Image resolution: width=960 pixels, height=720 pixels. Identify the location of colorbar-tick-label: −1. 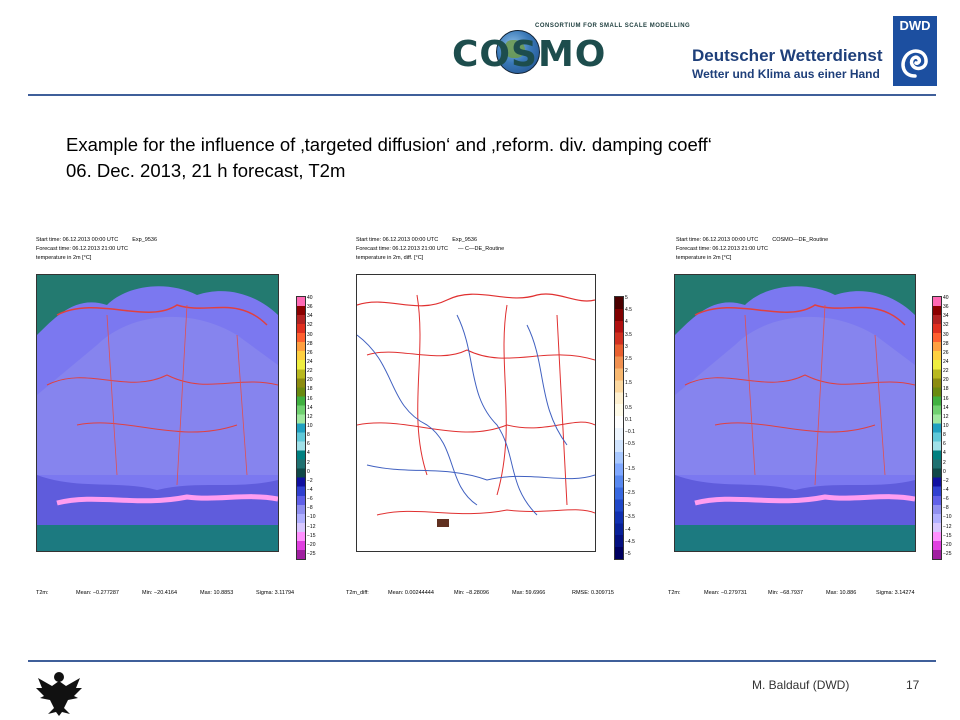
(628, 456).